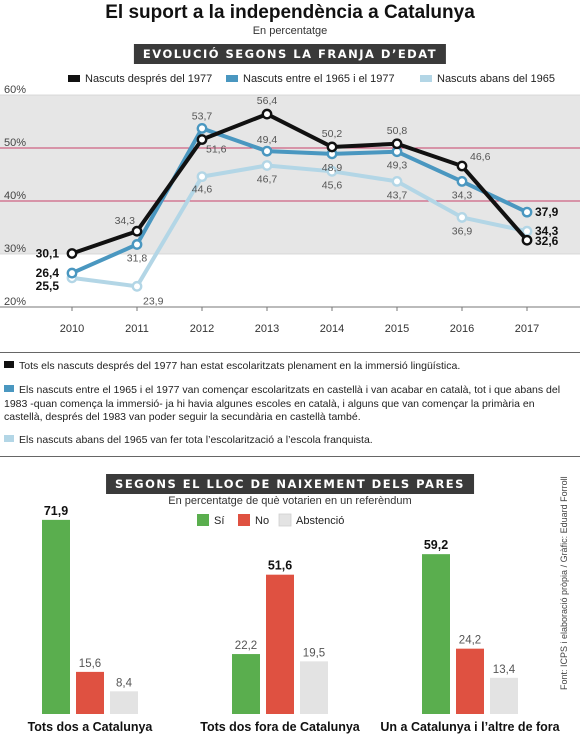  I want to click on data-label-nascuts-abans-del-1965: 44,6, so click(202, 190).